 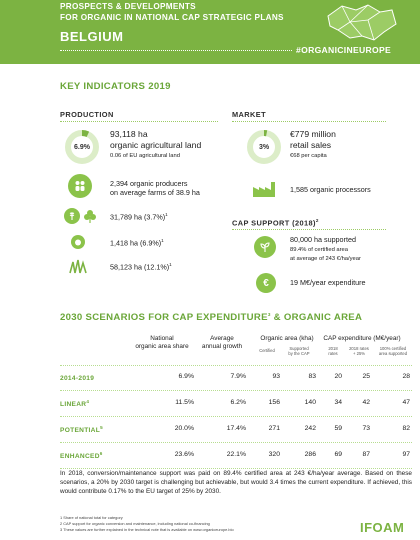 What do you see at coordinates (149, 183) in the screenshot?
I see `organic-producers: 2,394 organic producers` at bounding box center [149, 183].